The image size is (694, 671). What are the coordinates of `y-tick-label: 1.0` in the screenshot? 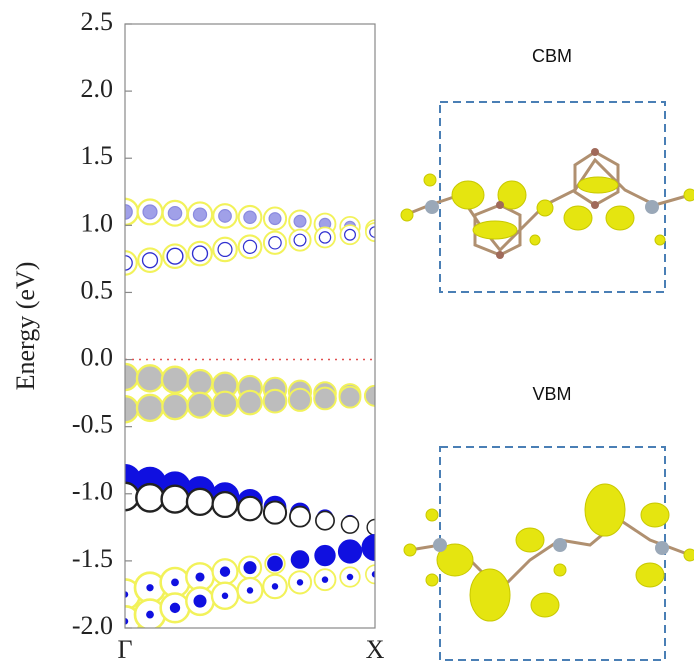 It's located at (97, 222).